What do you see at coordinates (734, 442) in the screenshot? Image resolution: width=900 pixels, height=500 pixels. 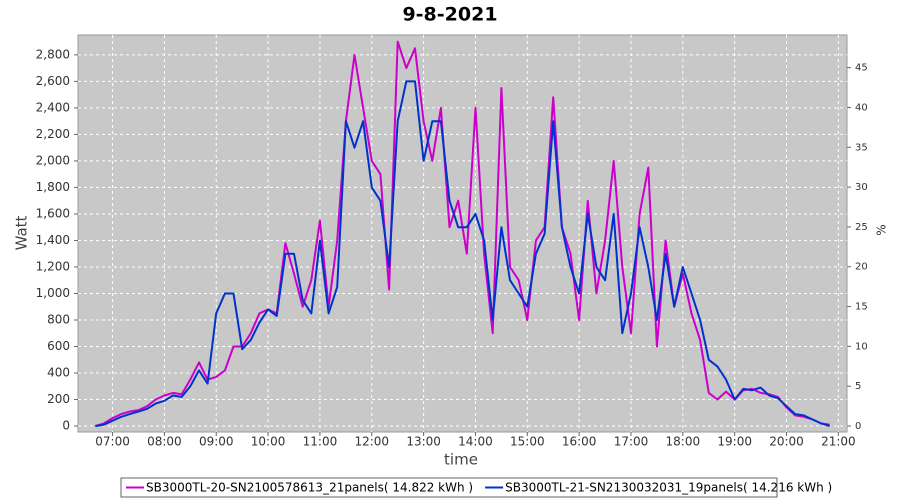 I see `x-tick-label: 19:00` at bounding box center [734, 442].